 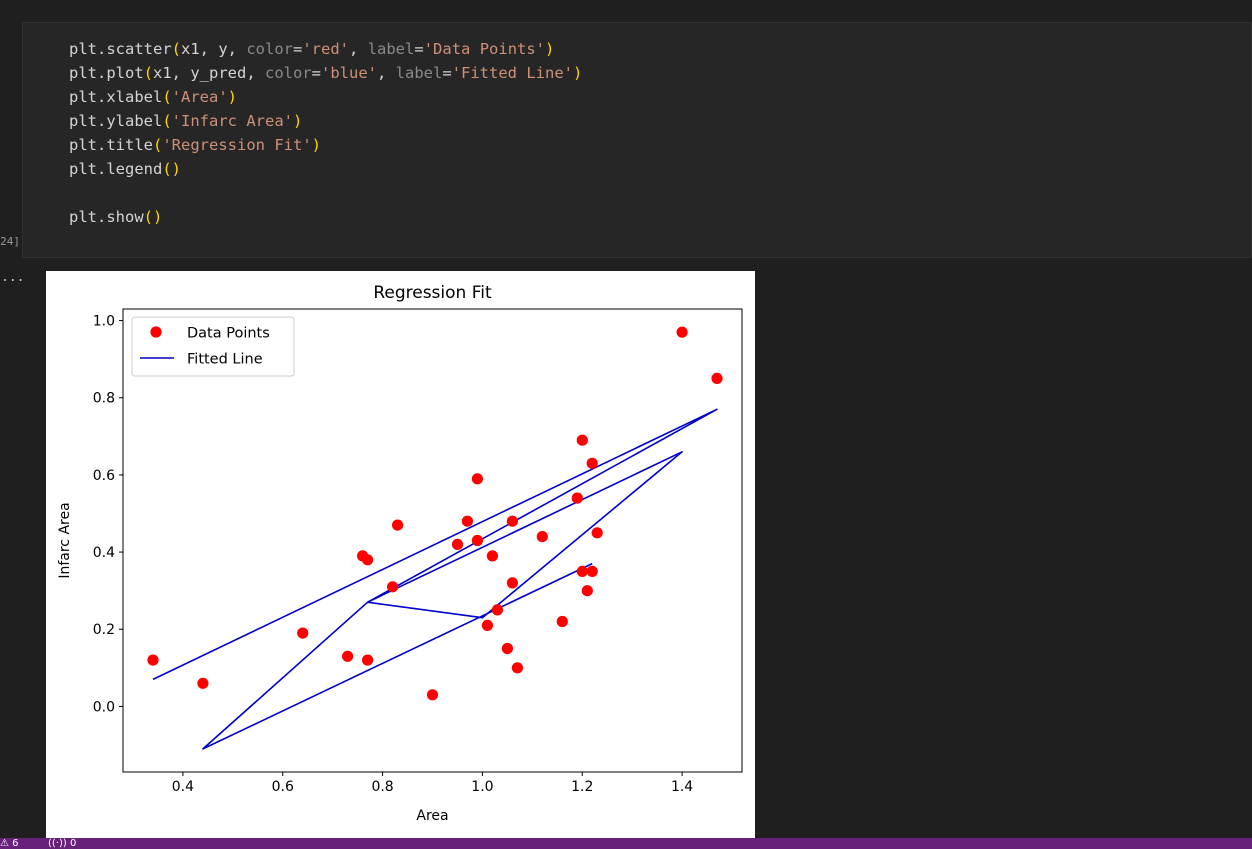 I want to click on code-token: 'Area', so click(x=199, y=97).